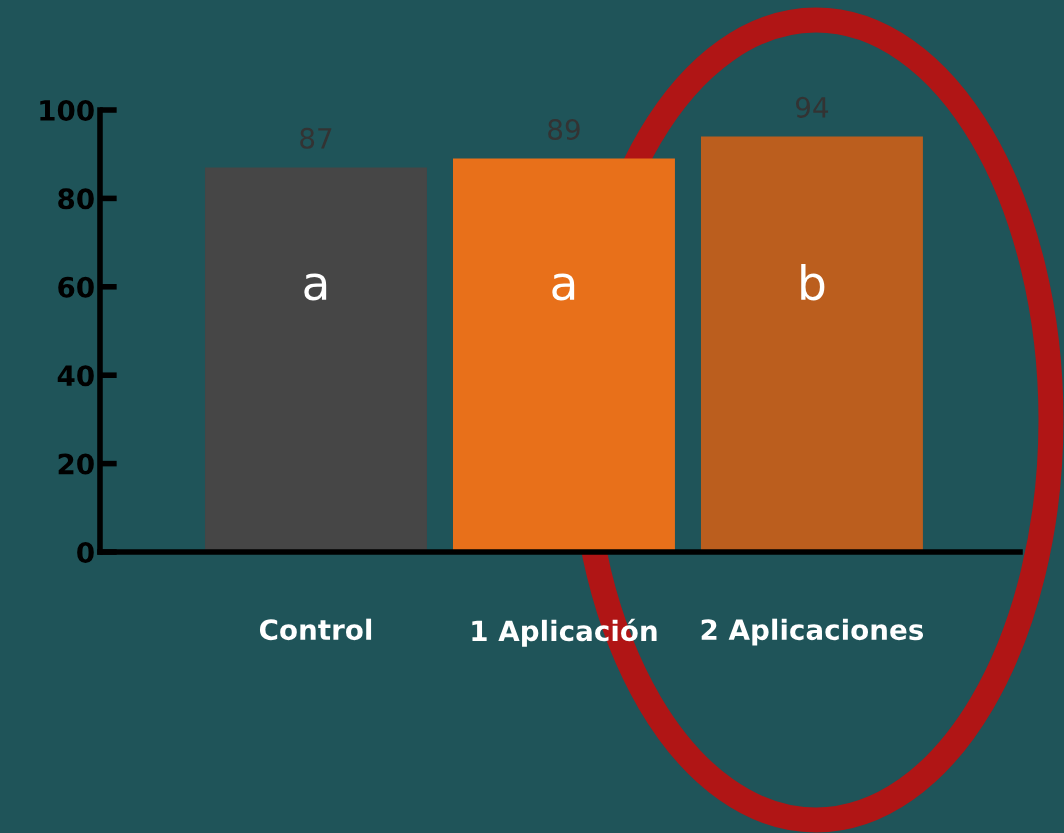 The height and width of the screenshot is (833, 1064). Describe the element at coordinates (75, 376) in the screenshot. I see `y-tick-label: 40` at that location.